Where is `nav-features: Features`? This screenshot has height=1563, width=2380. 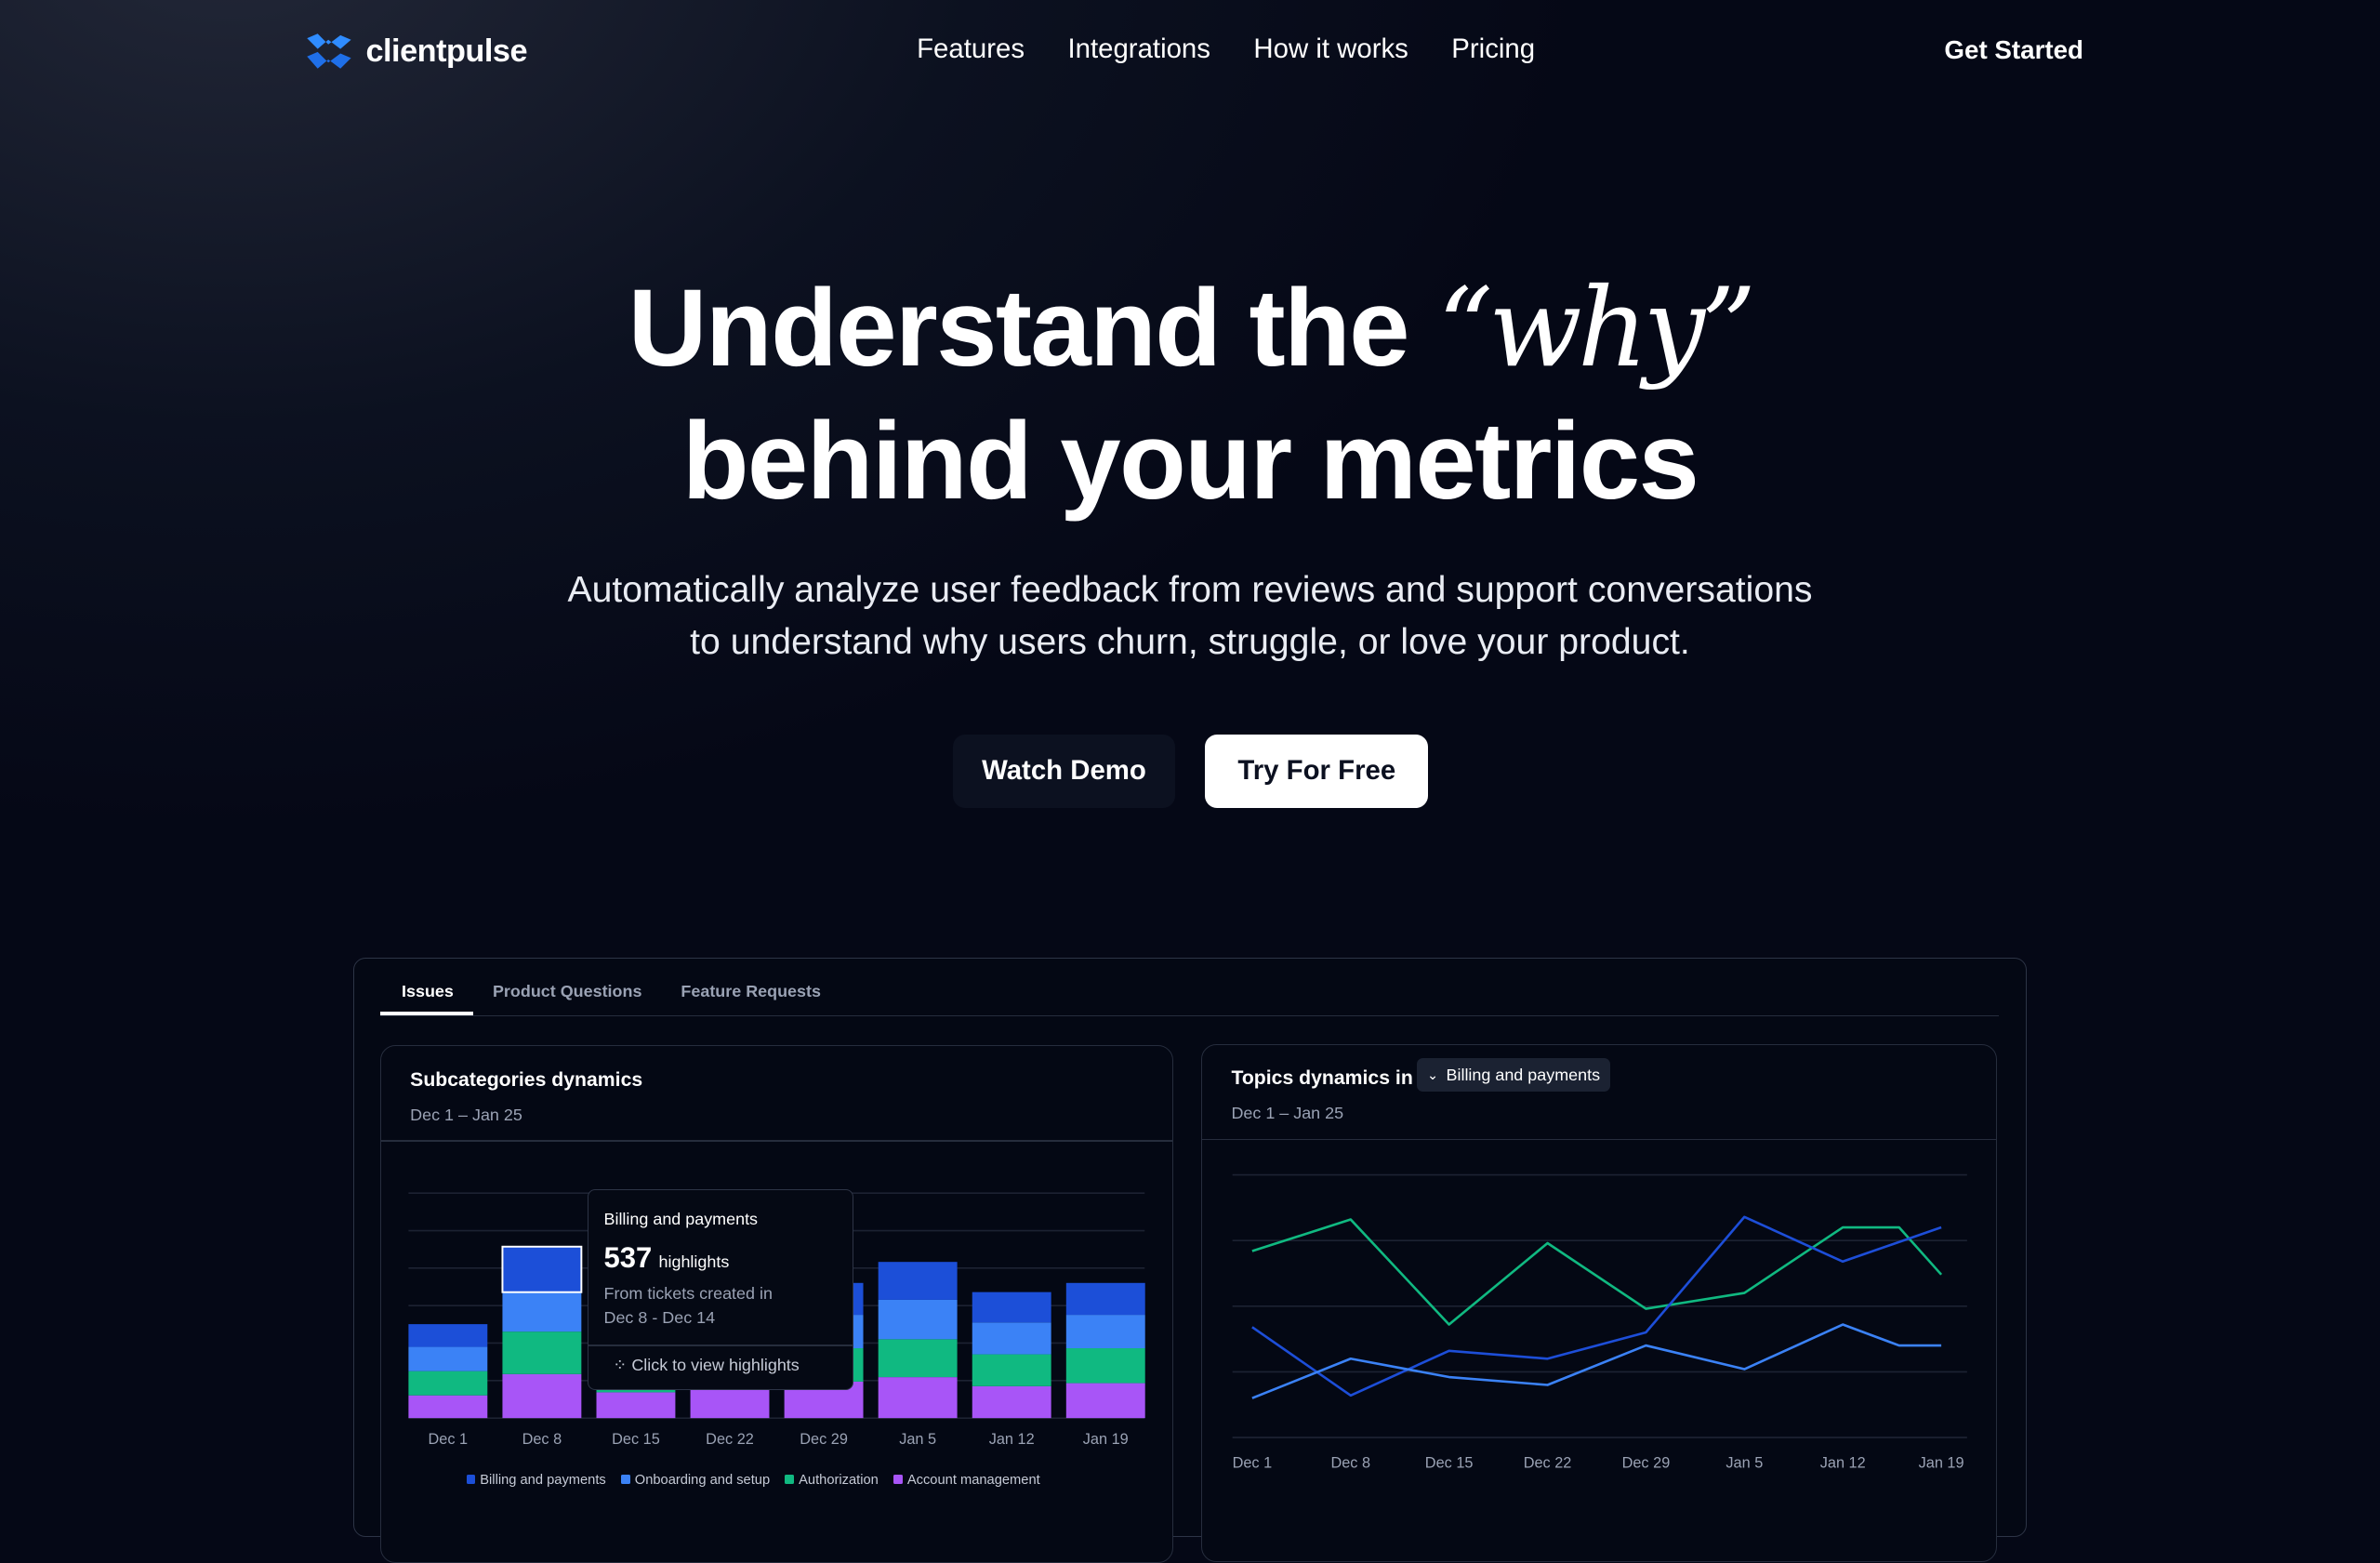 nav-features: Features is located at coordinates (971, 49).